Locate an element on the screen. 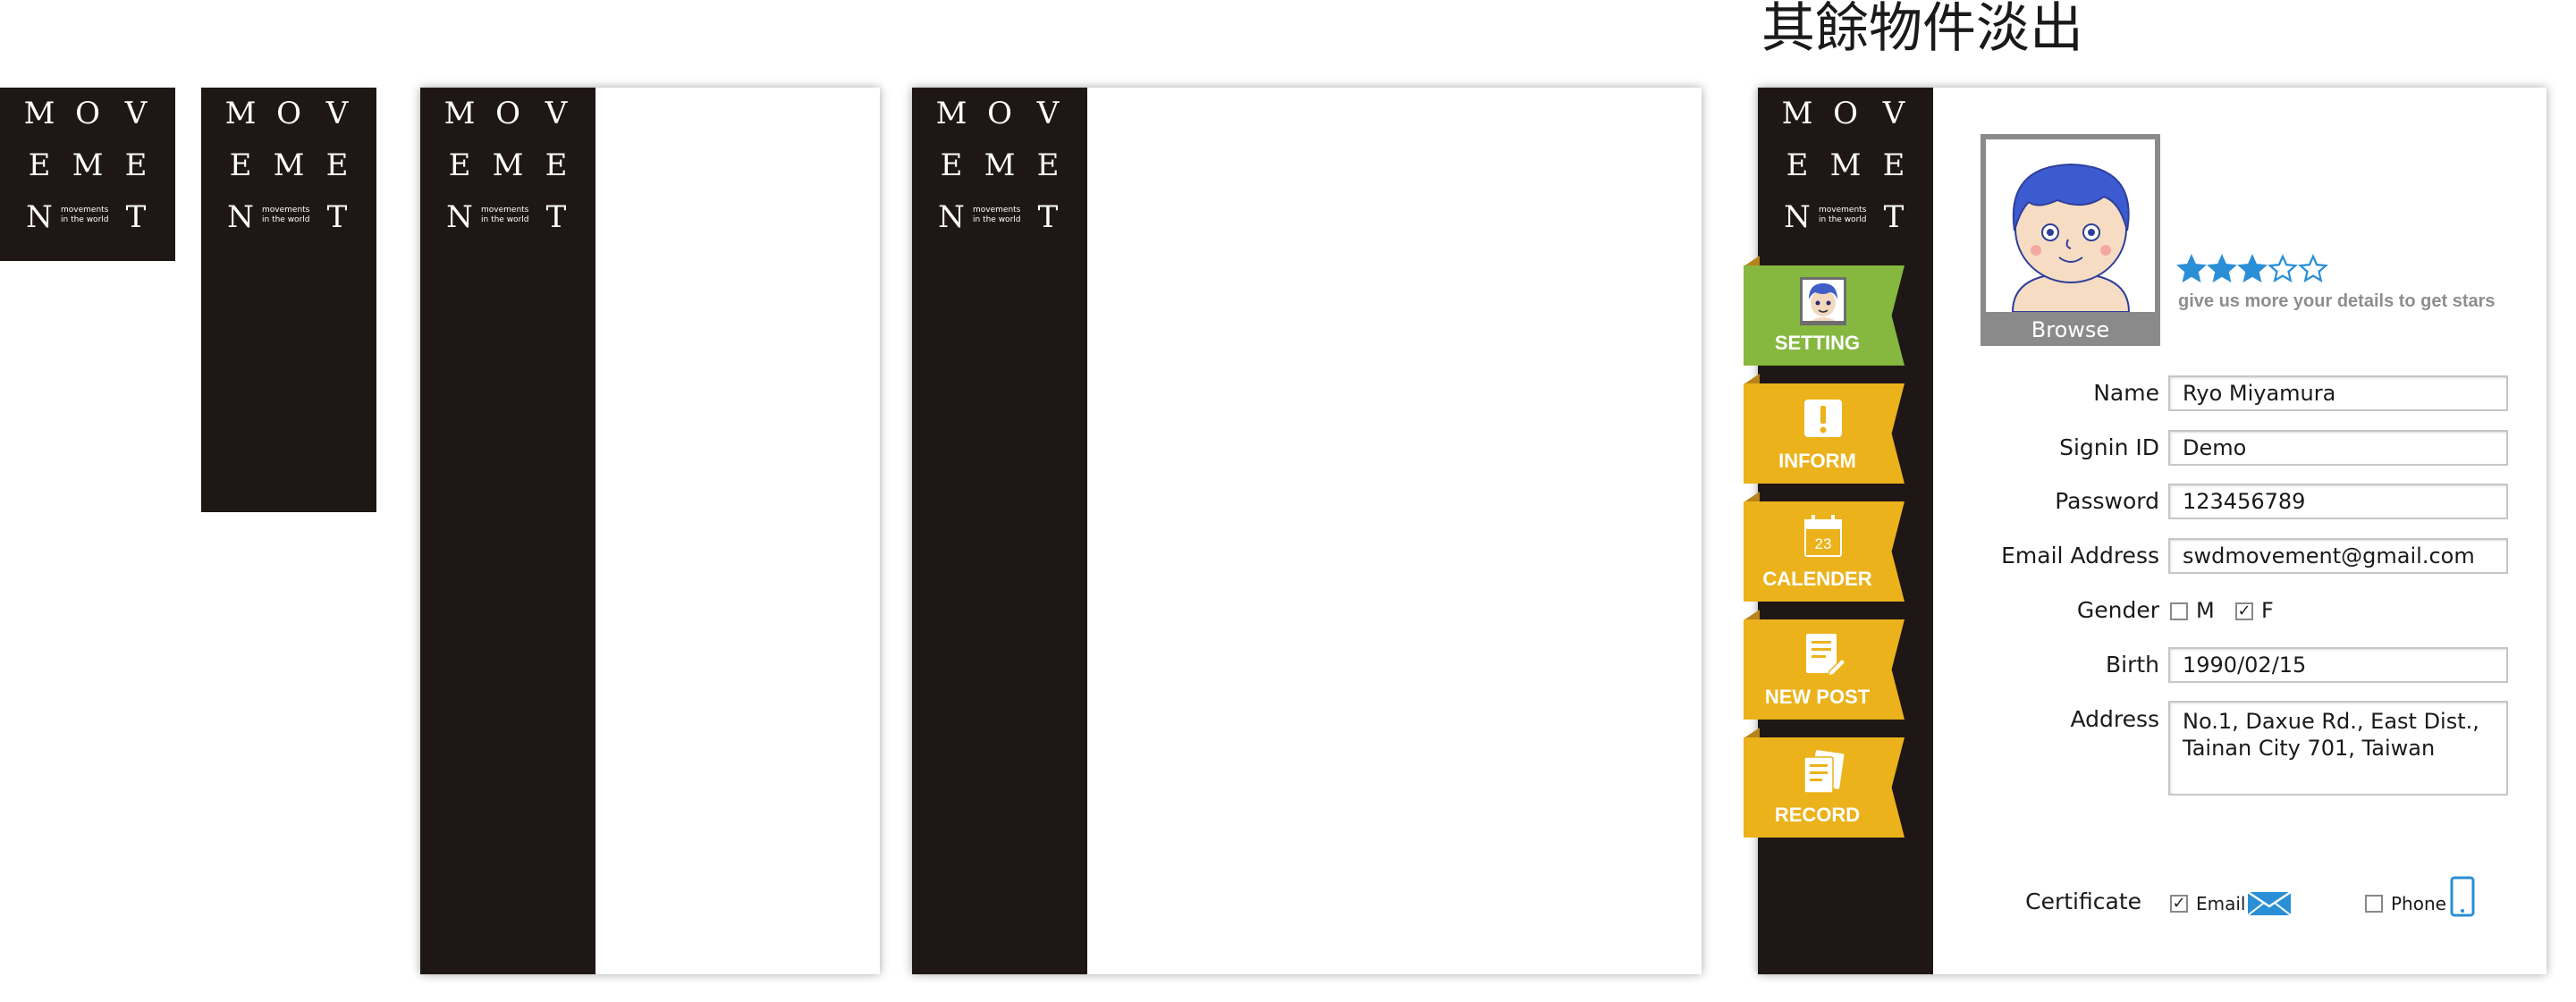 The width and height of the screenshot is (2576, 1002). calendar-icon: 23 is located at coordinates (1823, 537).